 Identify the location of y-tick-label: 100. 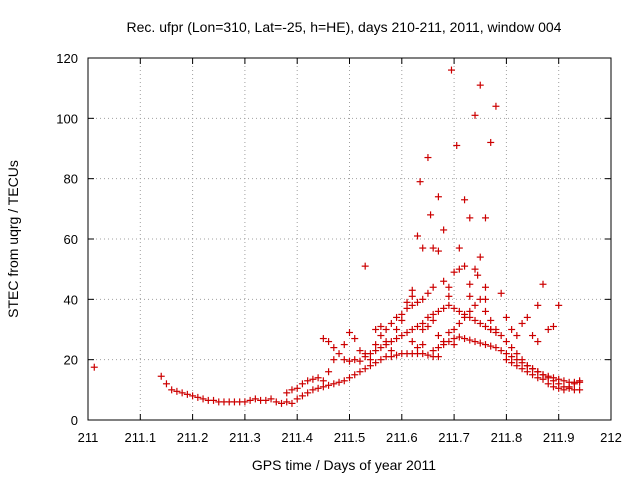
(67, 118).